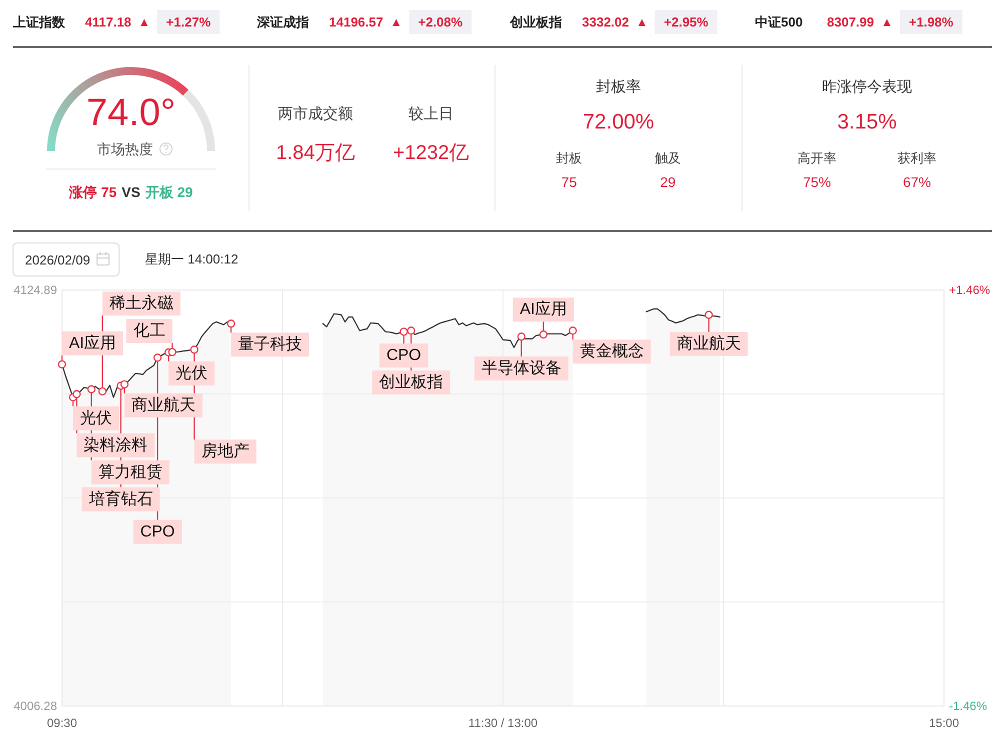 The width and height of the screenshot is (999, 737). Describe the element at coordinates (169, 192) in the screenshot. I see `gauge-note: 开板 29` at that location.